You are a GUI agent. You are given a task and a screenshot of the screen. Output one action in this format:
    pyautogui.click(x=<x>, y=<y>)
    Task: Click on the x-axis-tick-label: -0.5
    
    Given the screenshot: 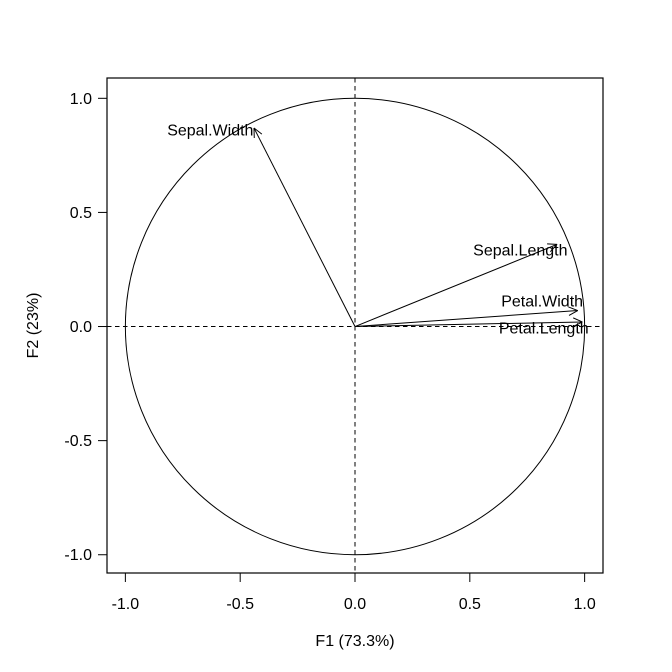 What is the action you would take?
    pyautogui.click(x=240, y=604)
    